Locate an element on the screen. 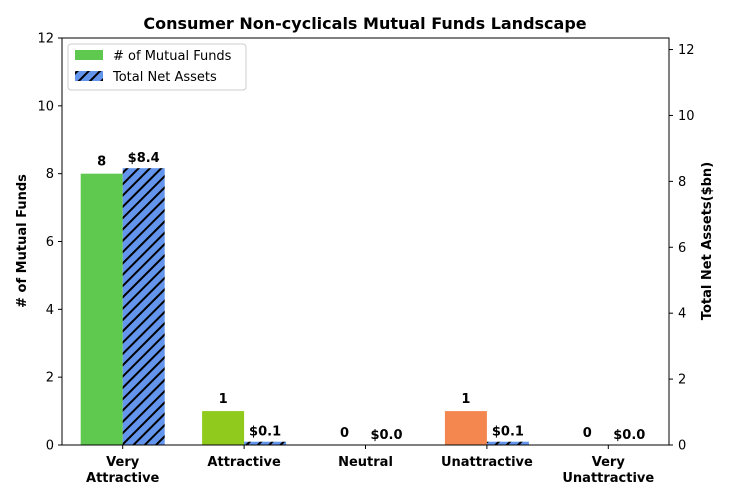  y2-tick-label-6: 12 is located at coordinates (686, 50).